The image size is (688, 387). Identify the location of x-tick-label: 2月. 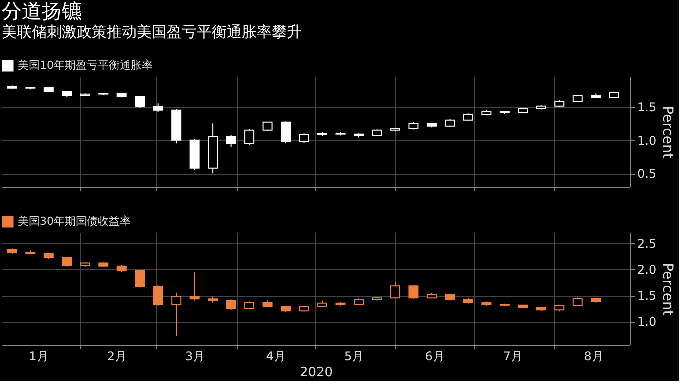
(117, 357).